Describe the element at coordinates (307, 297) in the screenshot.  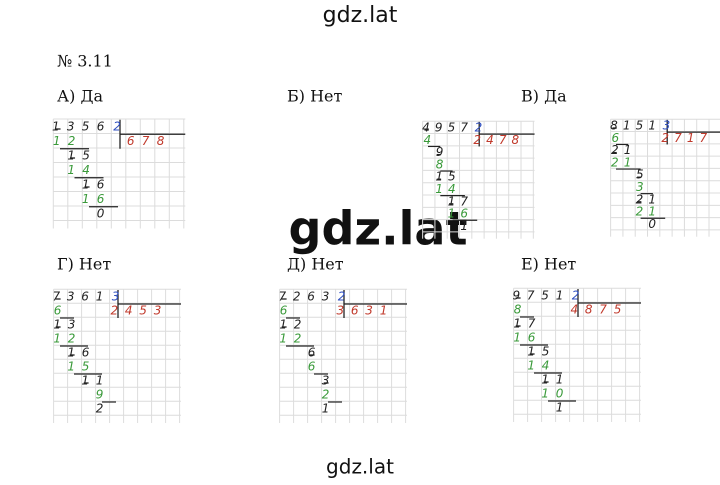
I see `digits: 7263` at that location.